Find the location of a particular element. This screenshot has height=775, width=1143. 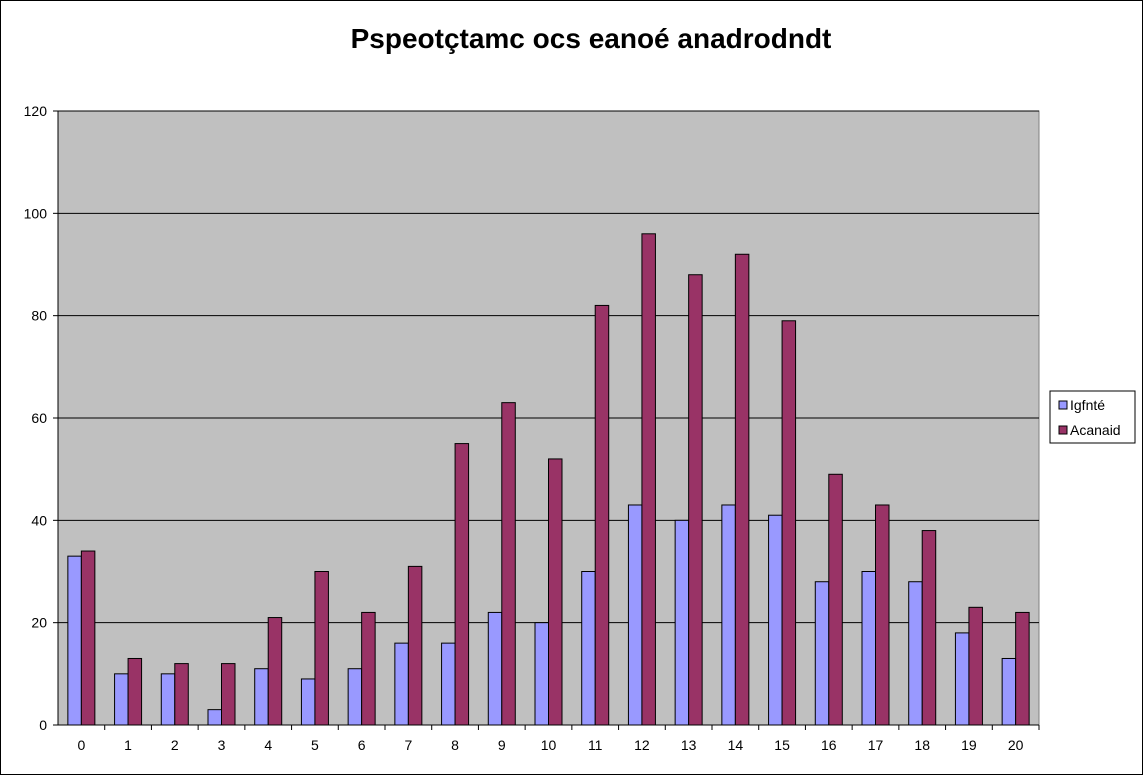

x-tick-label-3: 3 is located at coordinates (222, 745).